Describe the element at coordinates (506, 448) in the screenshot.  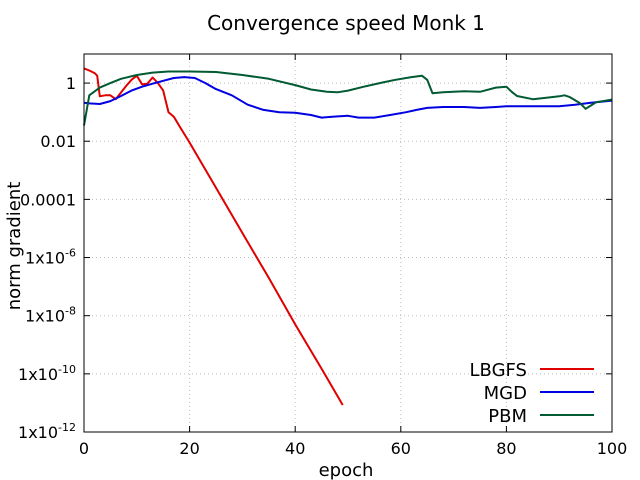
I see `x-tick-label: 80` at that location.